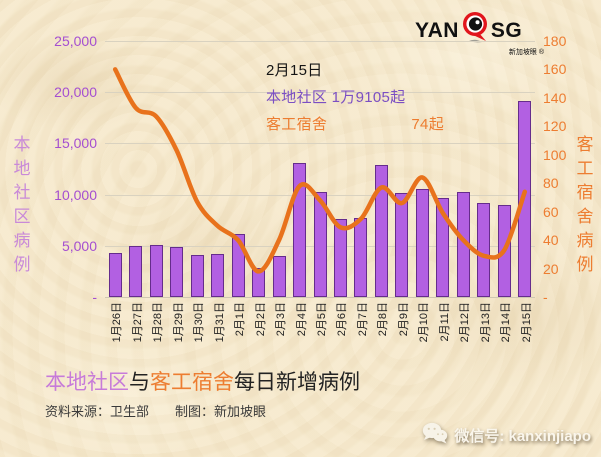 The height and width of the screenshot is (457, 601). I want to click on x-axis-label: 2月3日, so click(281, 319).